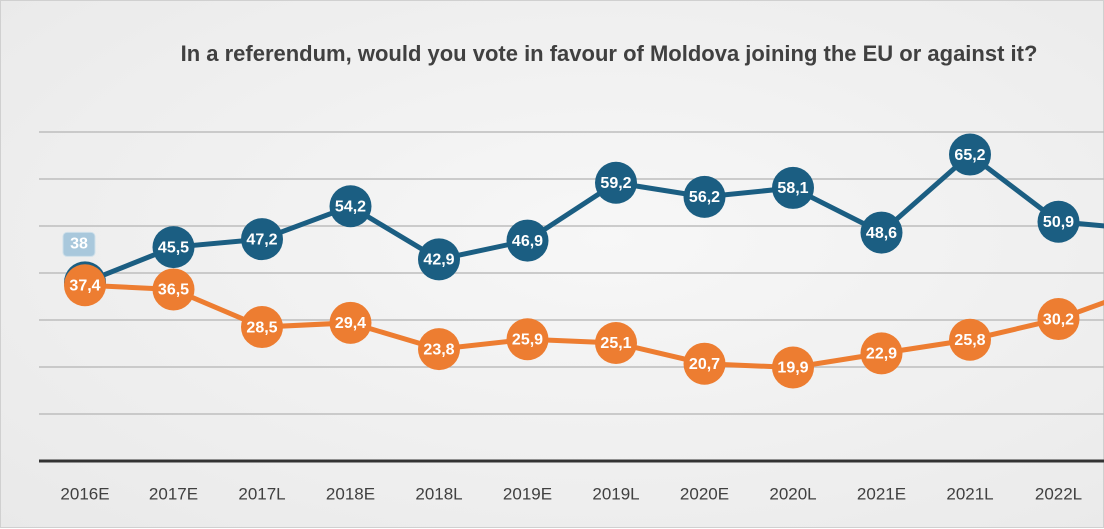  I want to click on data-label: 47,2, so click(261, 239).